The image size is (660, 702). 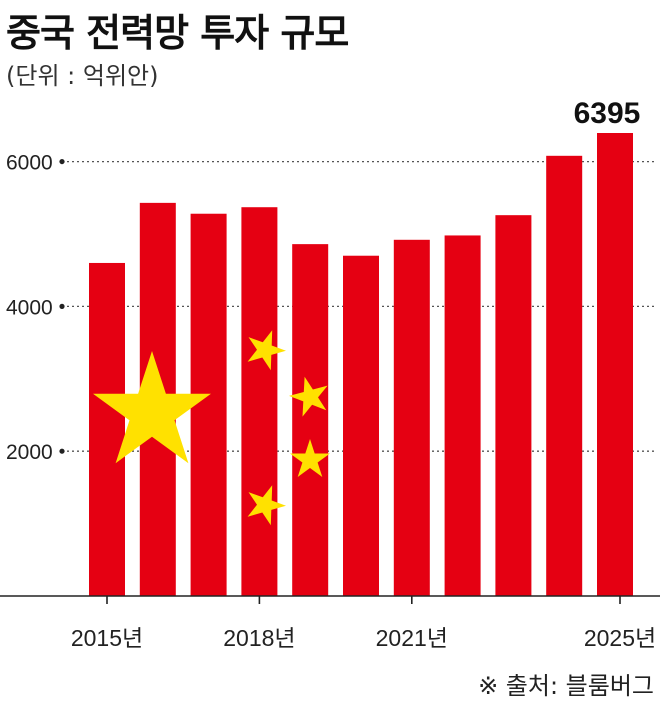 I want to click on x-tick-label-2015: 2015년, so click(x=107, y=638).